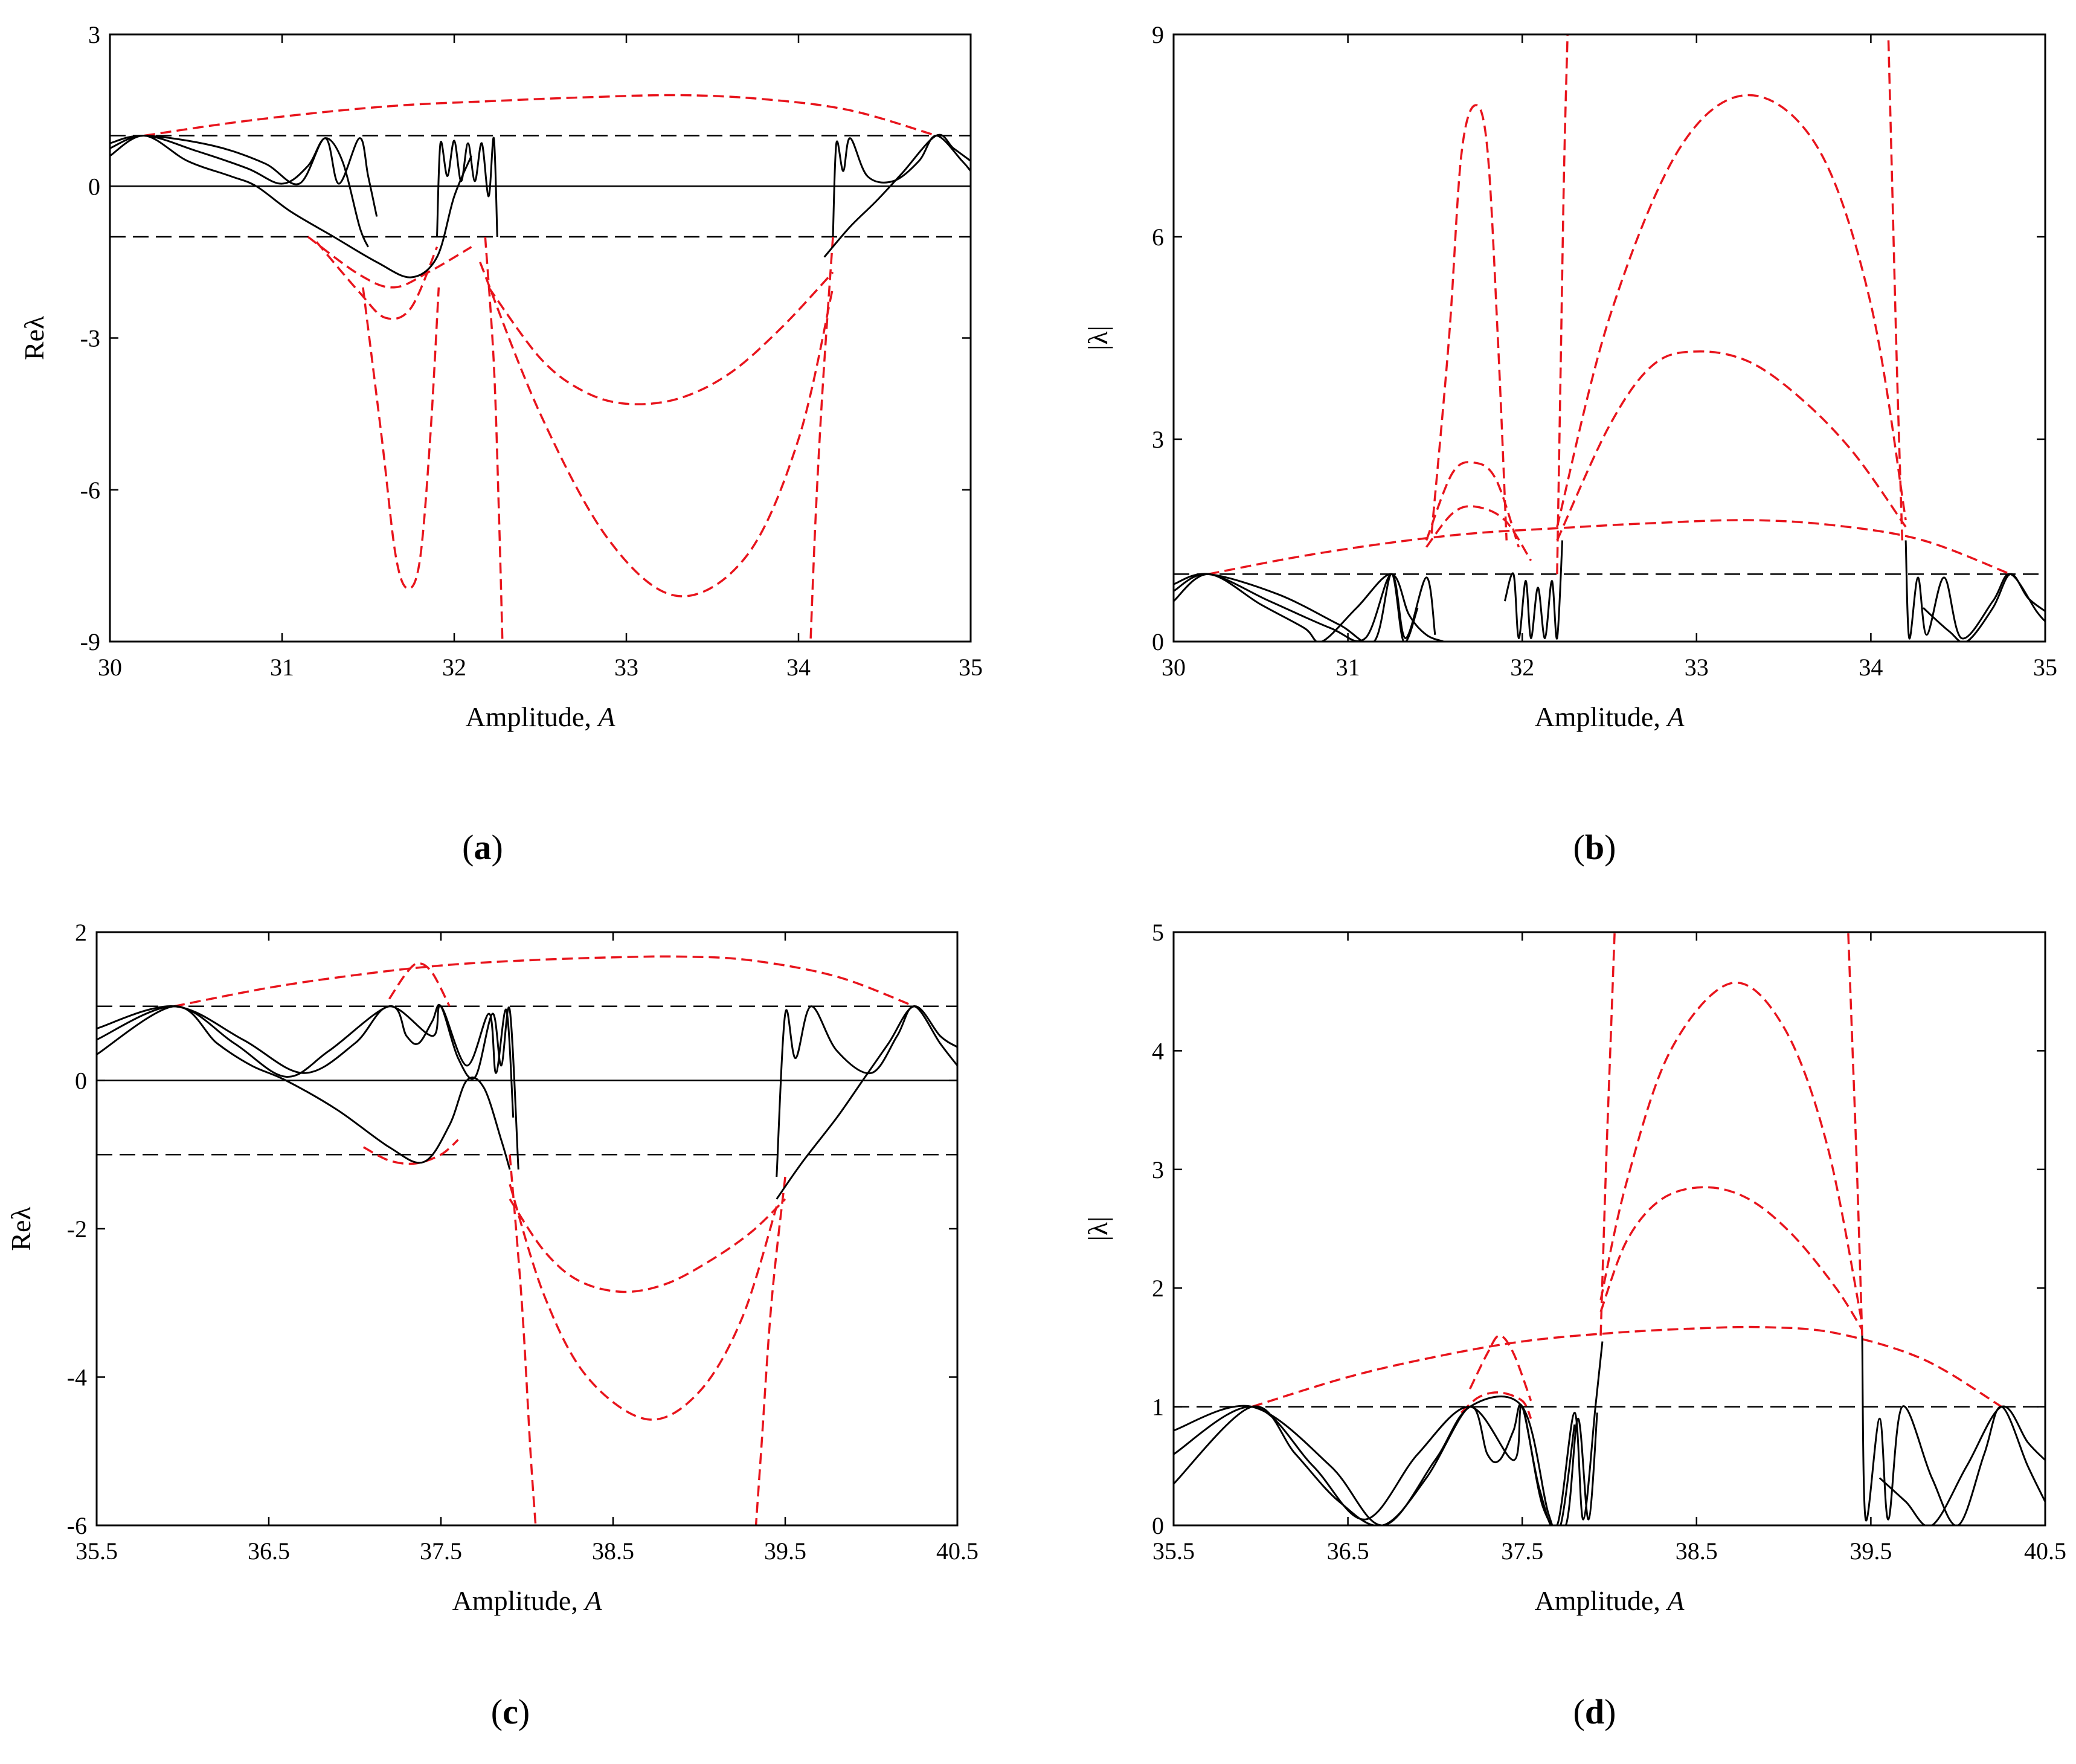  What do you see at coordinates (498, 847) in the screenshot?
I see `panel-label-close: )` at bounding box center [498, 847].